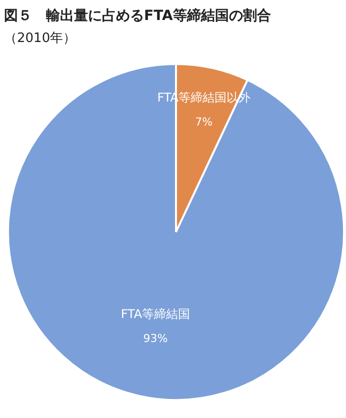 This screenshot has height=418, width=346. I want to click on slice-label: FTA等締結国, so click(155, 313).